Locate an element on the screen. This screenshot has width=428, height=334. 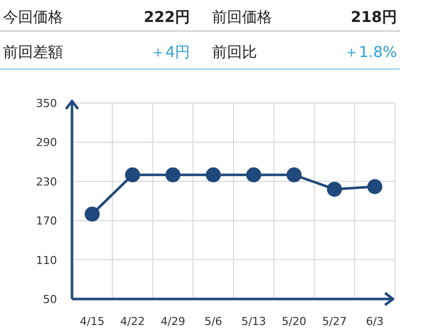
y-tick-label: 50 is located at coordinates (50, 299).